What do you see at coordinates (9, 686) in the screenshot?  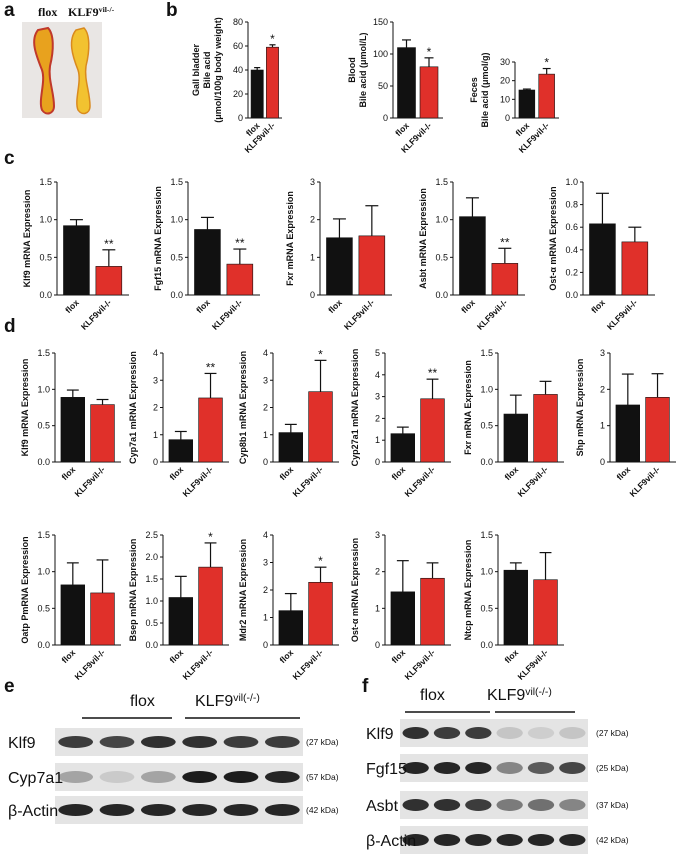 I see `panel-letter: e` at bounding box center [9, 686].